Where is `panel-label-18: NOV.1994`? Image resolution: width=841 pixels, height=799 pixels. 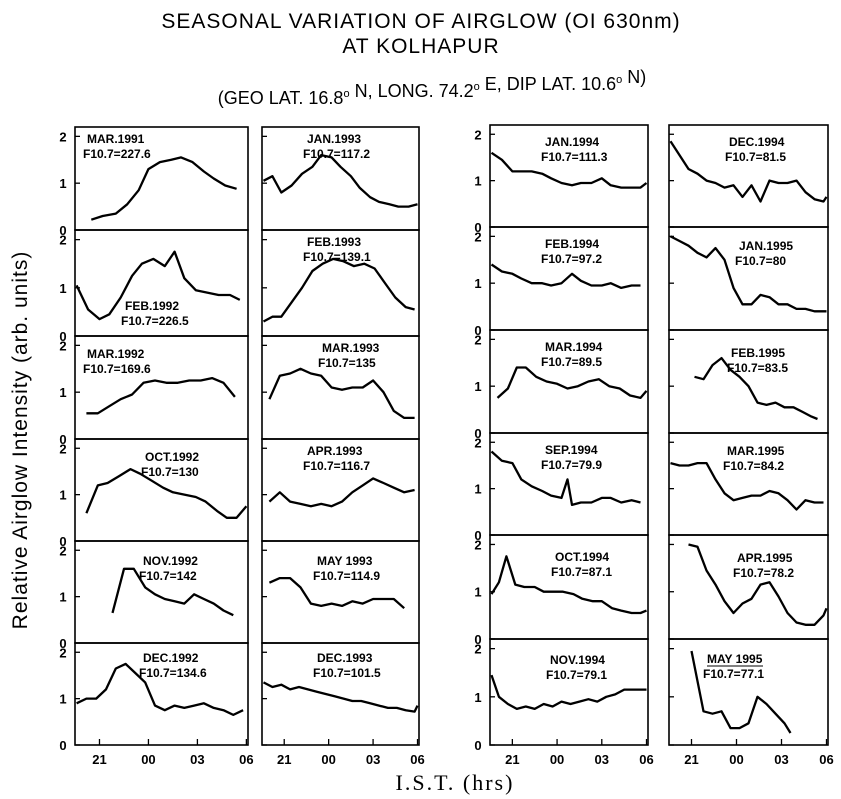 panel-label-18: NOV.1994 is located at coordinates (577, 660).